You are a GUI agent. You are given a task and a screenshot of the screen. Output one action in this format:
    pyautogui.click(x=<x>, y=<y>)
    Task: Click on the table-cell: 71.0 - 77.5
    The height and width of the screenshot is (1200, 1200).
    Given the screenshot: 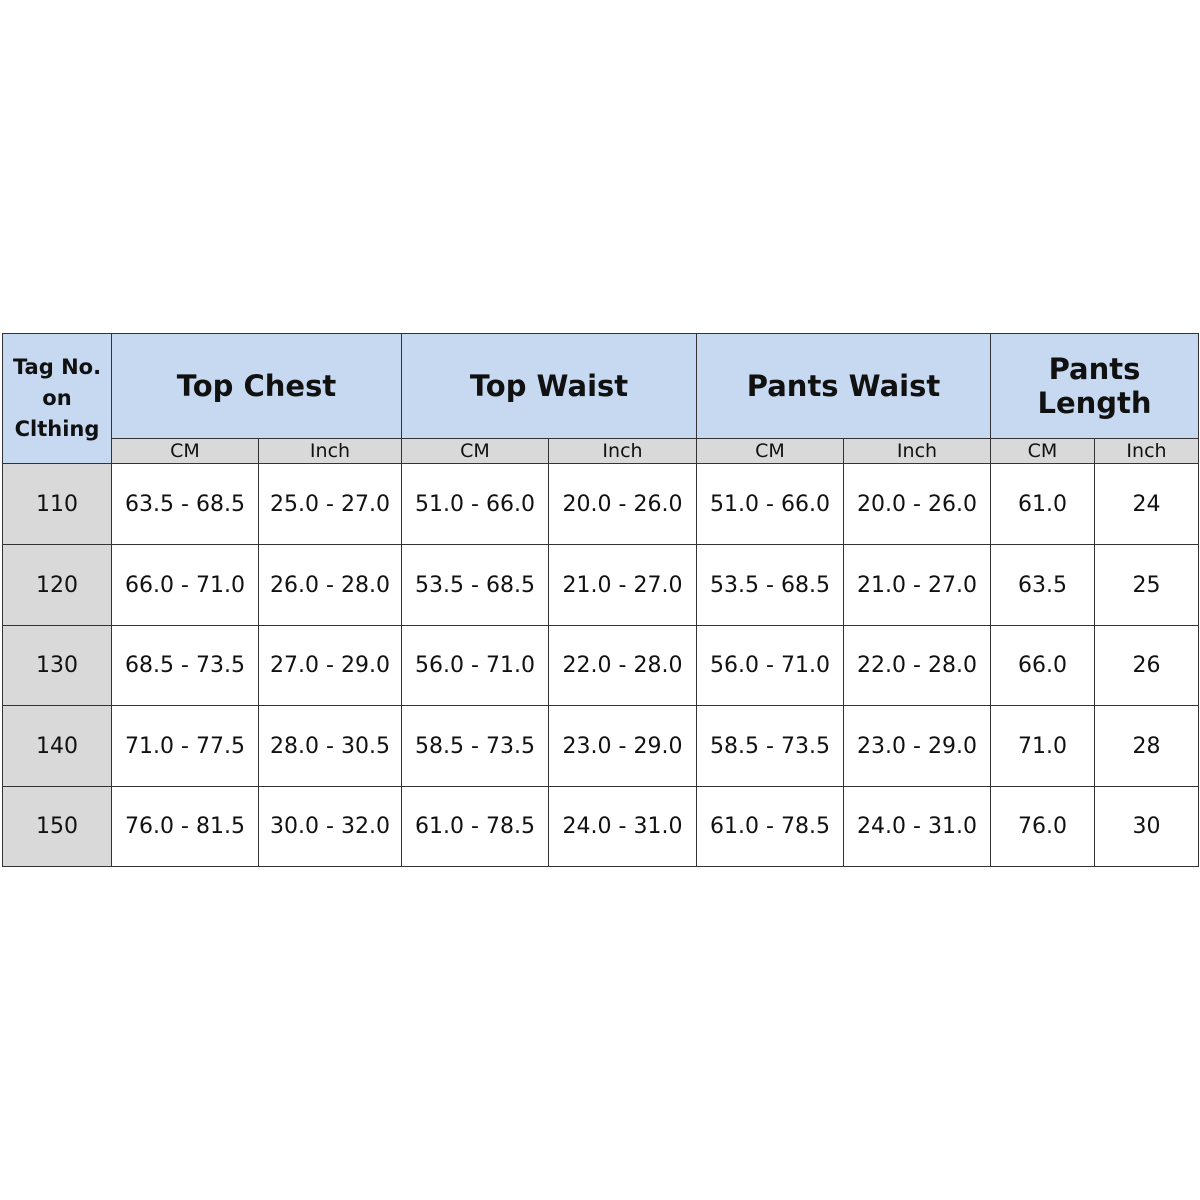 What is the action you would take?
    pyautogui.click(x=185, y=746)
    